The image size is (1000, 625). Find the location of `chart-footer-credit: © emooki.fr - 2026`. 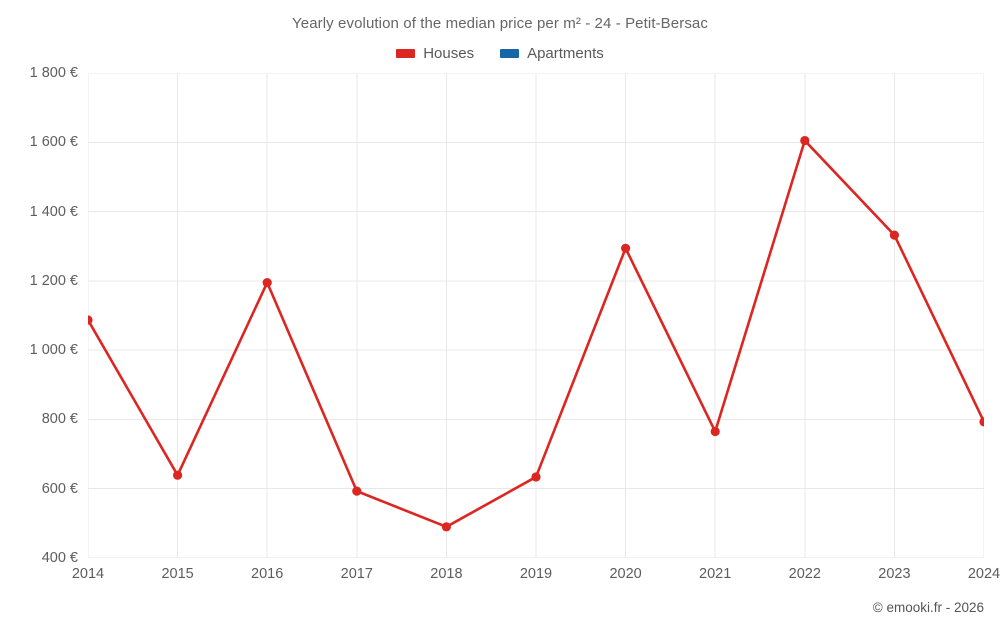

chart-footer-credit: © emooki.fr - 2026 is located at coordinates (928, 607).